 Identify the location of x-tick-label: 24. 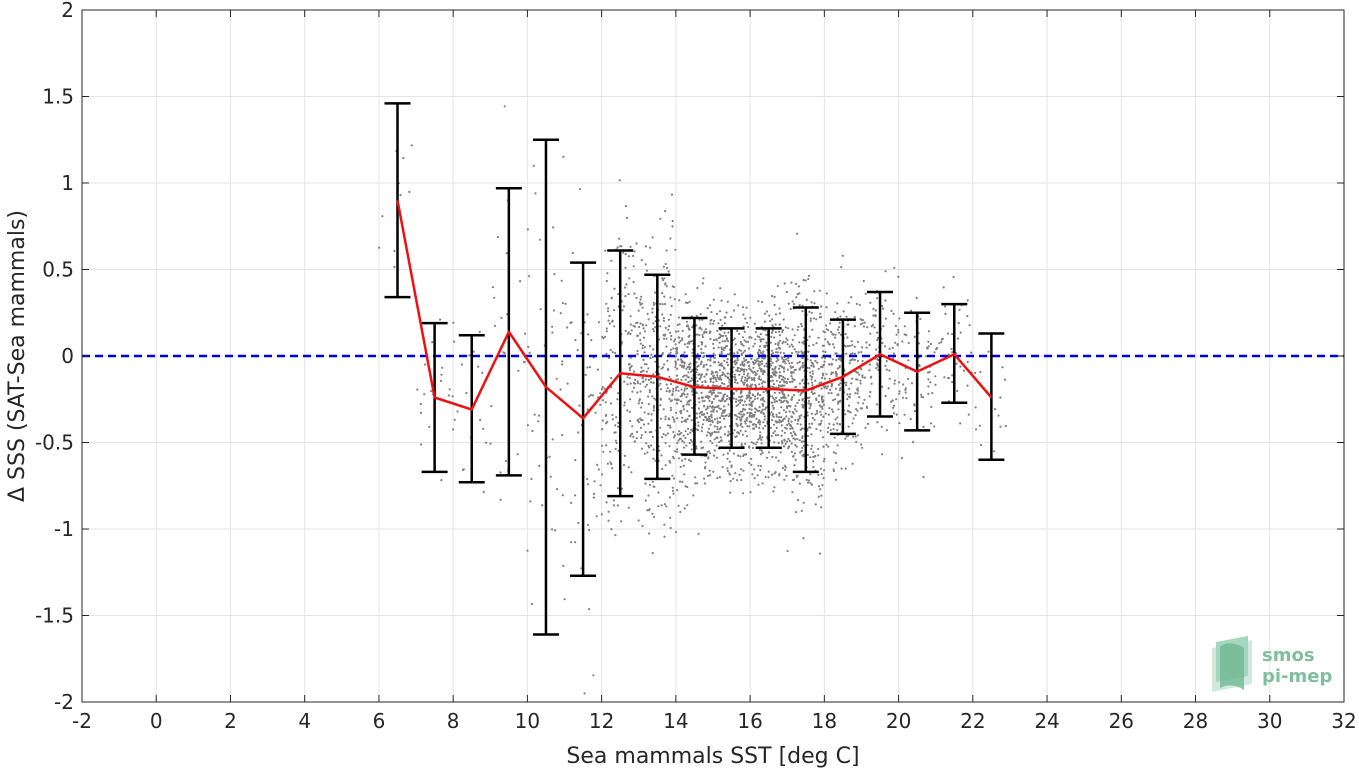
(1046, 721).